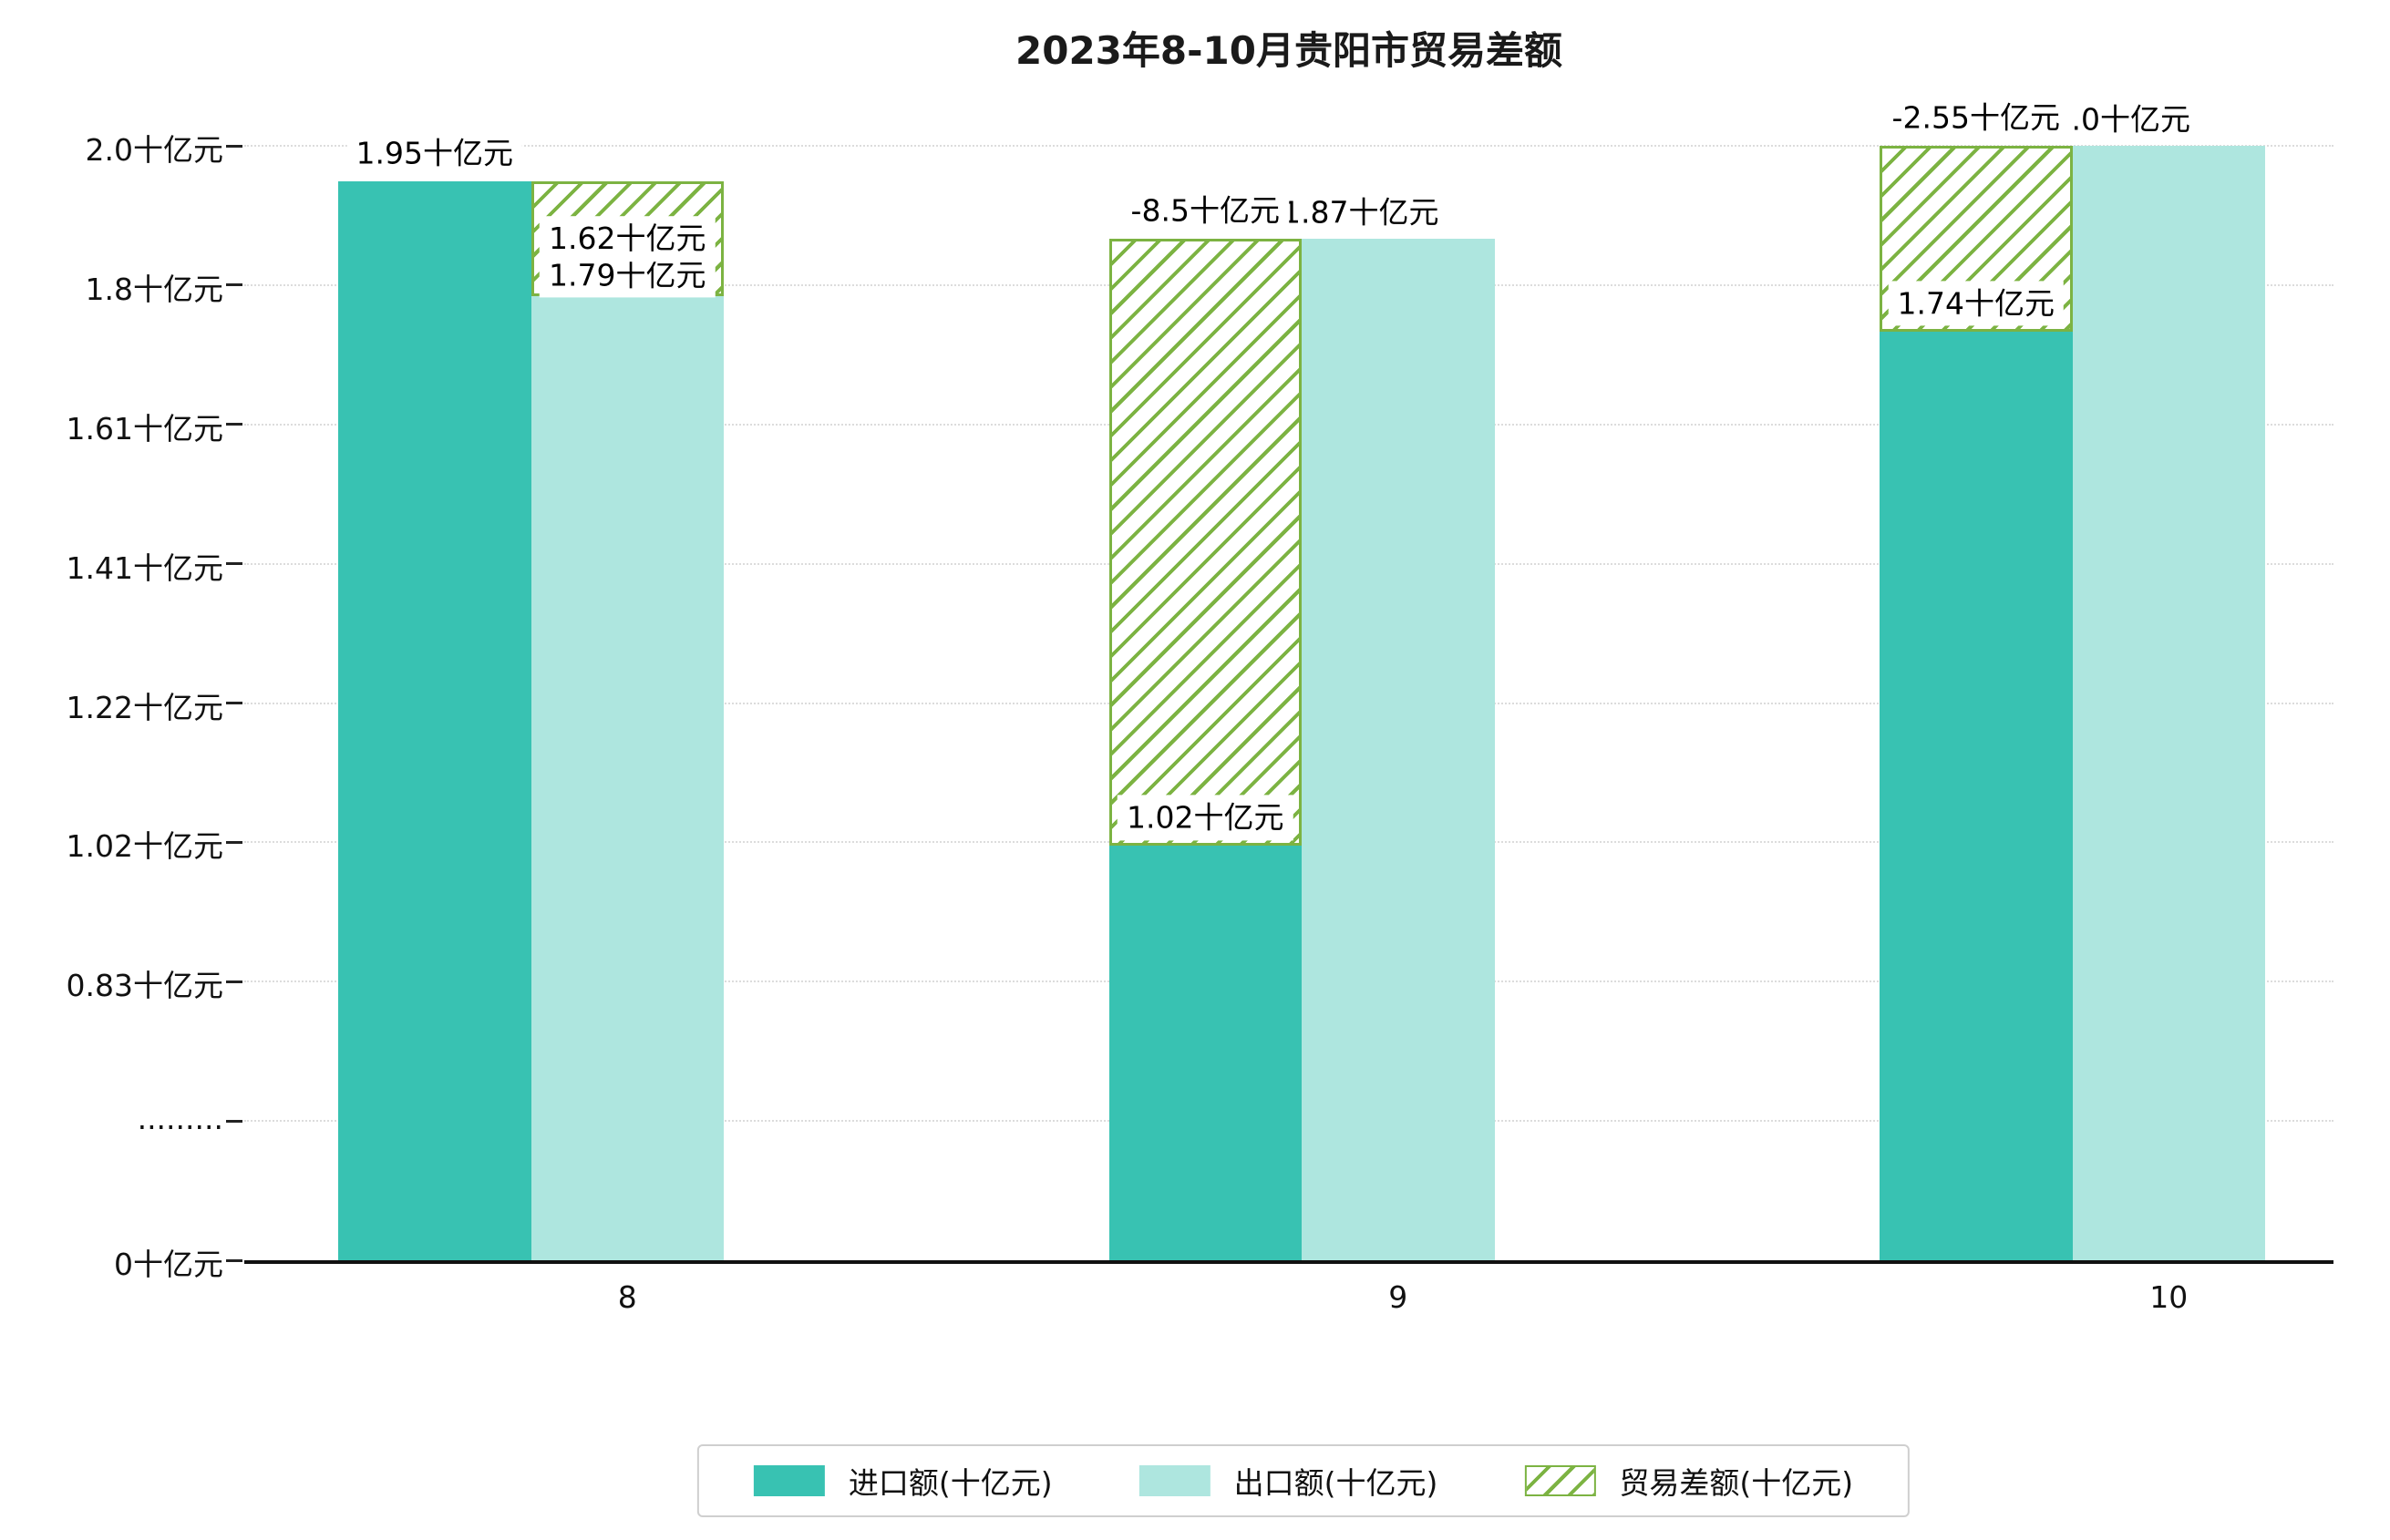  What do you see at coordinates (2169, 1297) in the screenshot?
I see `x-tick-label: 10` at bounding box center [2169, 1297].